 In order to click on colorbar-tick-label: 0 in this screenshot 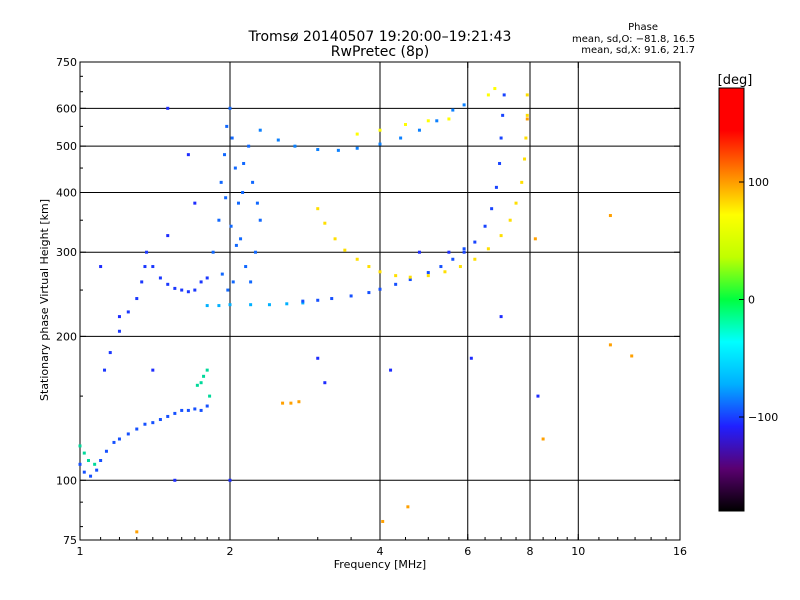, I will do `click(751, 300)`.